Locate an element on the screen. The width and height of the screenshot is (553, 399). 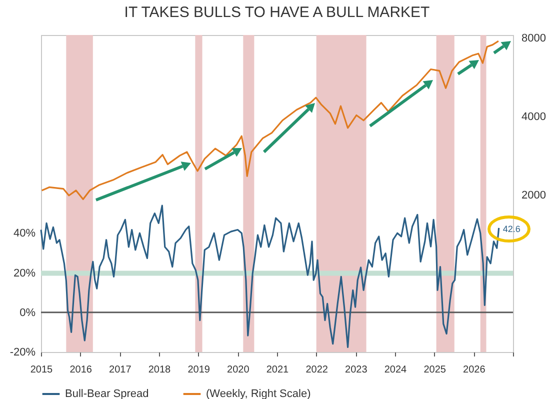
y2-tick-label: 4000 is located at coordinates (534, 116).